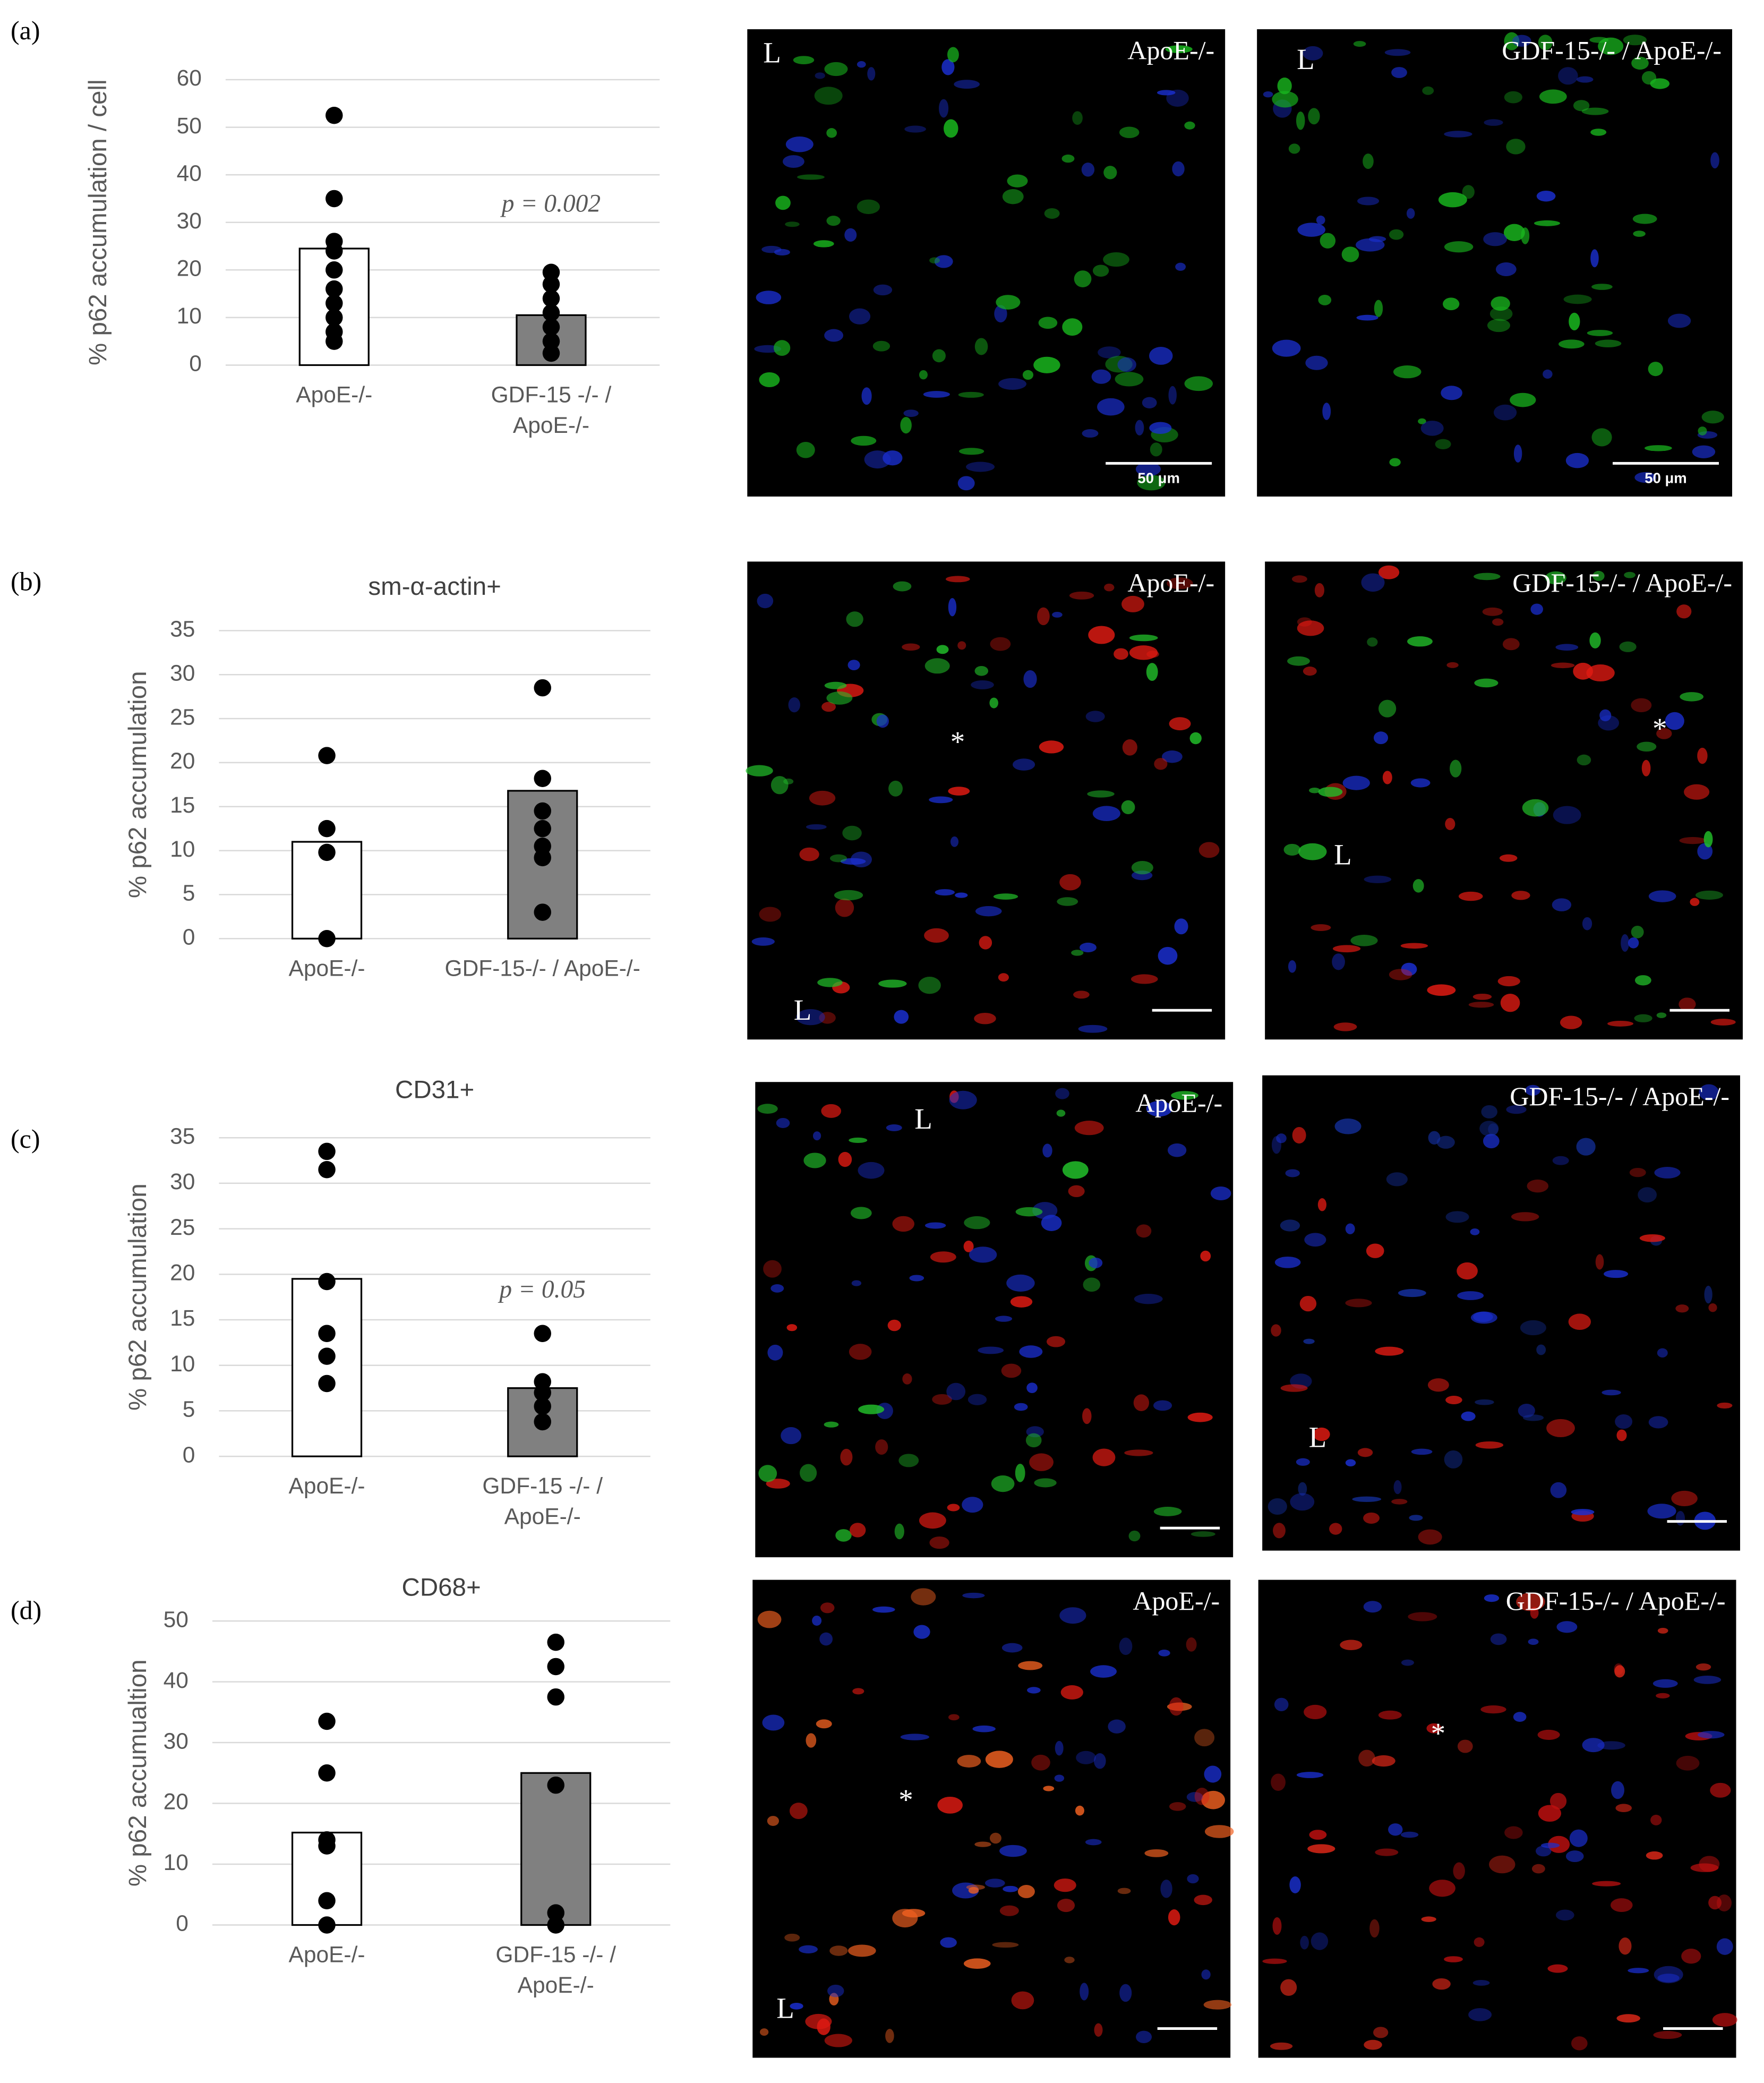  What do you see at coordinates (326, 1955) in the screenshot?
I see `x-tick-label: ApoE-/-` at bounding box center [326, 1955].